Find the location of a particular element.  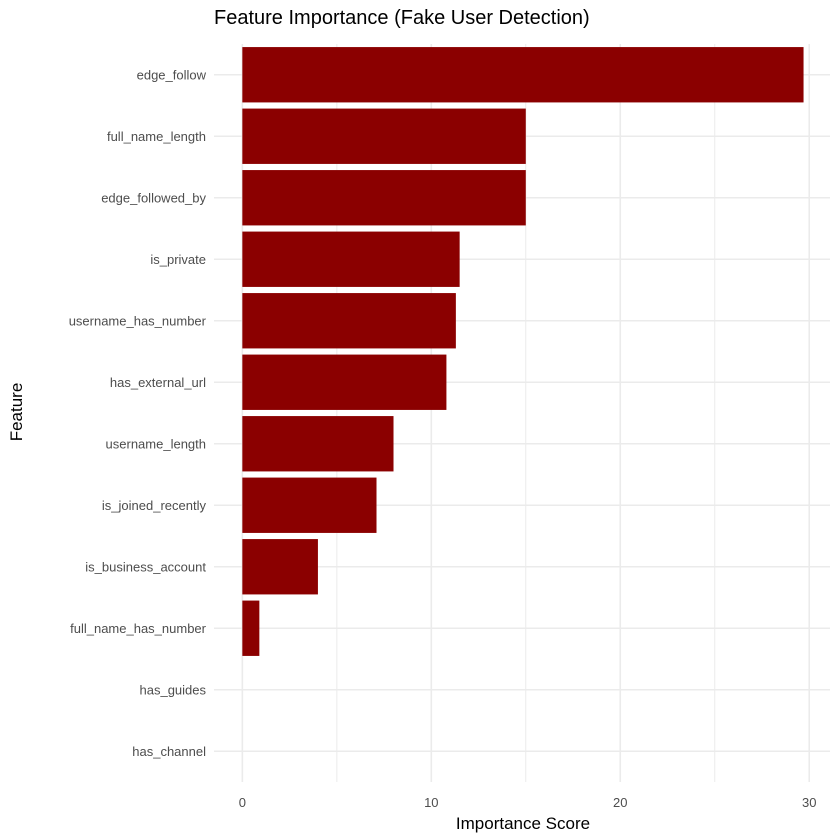

y-tick-label: has_channel is located at coordinates (169, 751).